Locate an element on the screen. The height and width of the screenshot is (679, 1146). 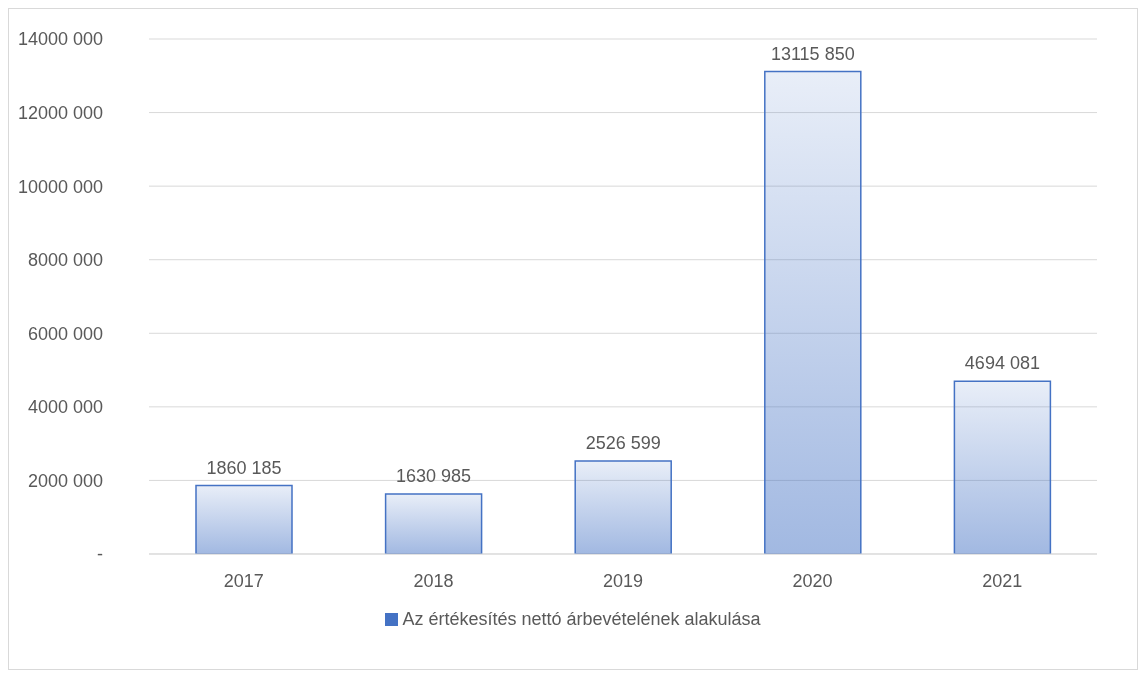
y-tick-label: 4000 000 is located at coordinates (65, 407).